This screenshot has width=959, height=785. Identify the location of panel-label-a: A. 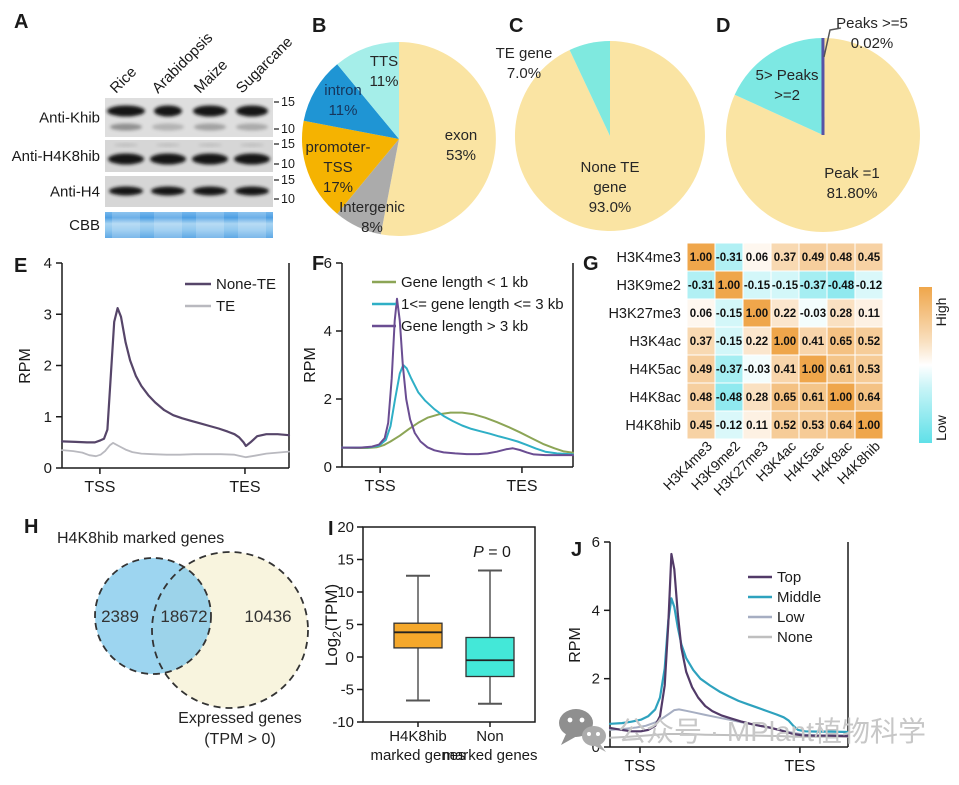
(21, 22).